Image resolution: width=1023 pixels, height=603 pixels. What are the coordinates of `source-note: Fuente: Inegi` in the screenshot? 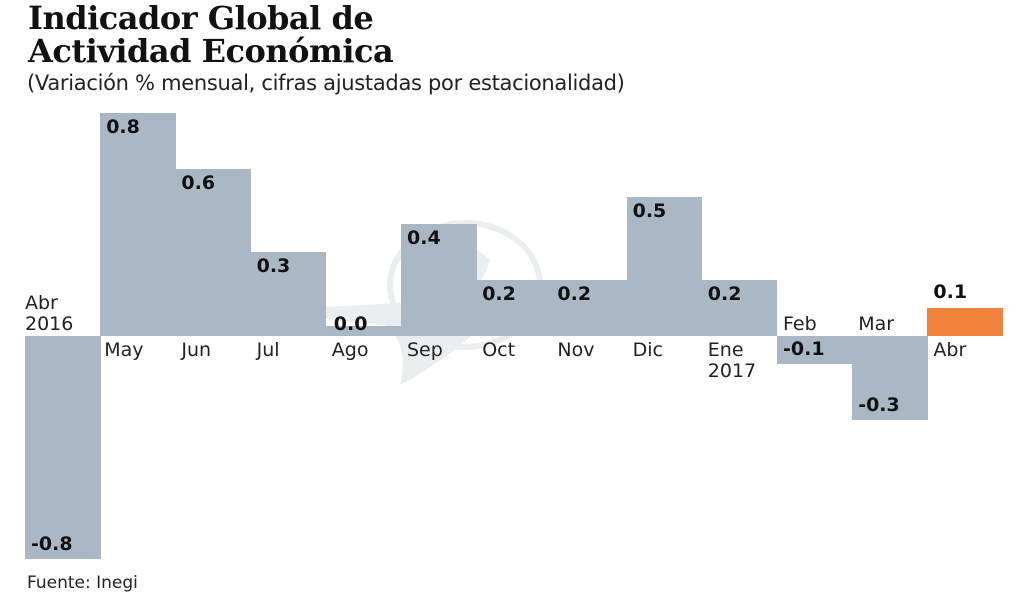 It's located at (82, 583).